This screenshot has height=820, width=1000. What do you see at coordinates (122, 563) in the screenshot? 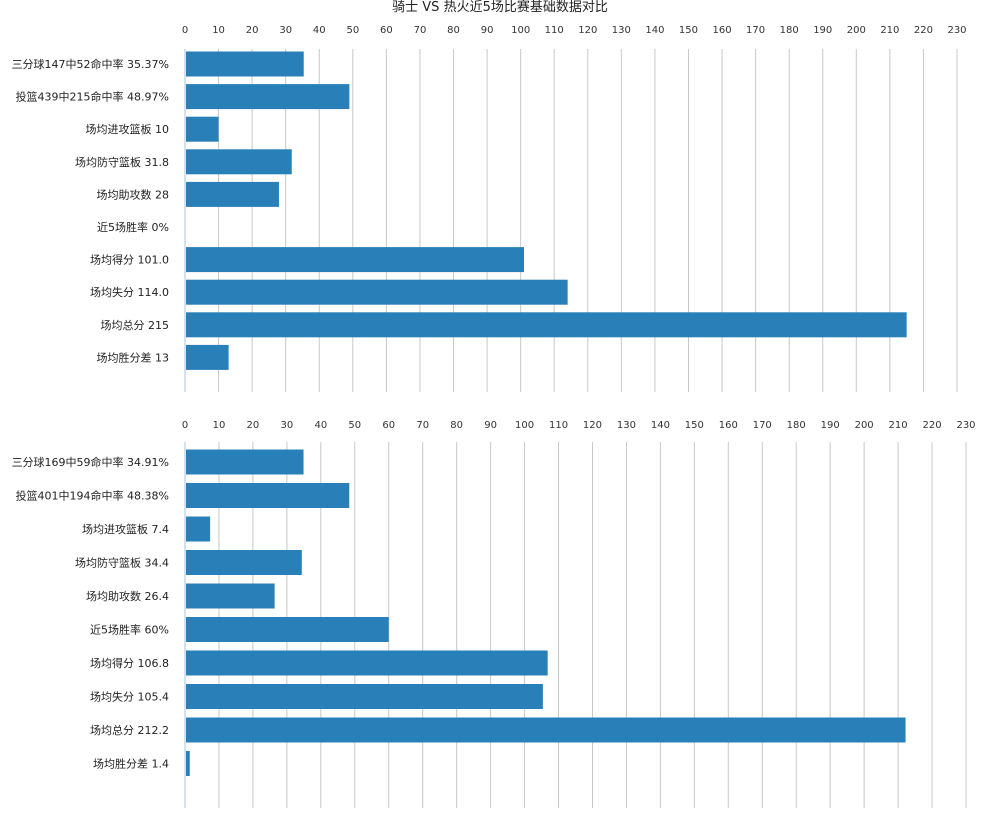
I see `chart2-category-label: 场均防守篮板 34.4` at bounding box center [122, 563].